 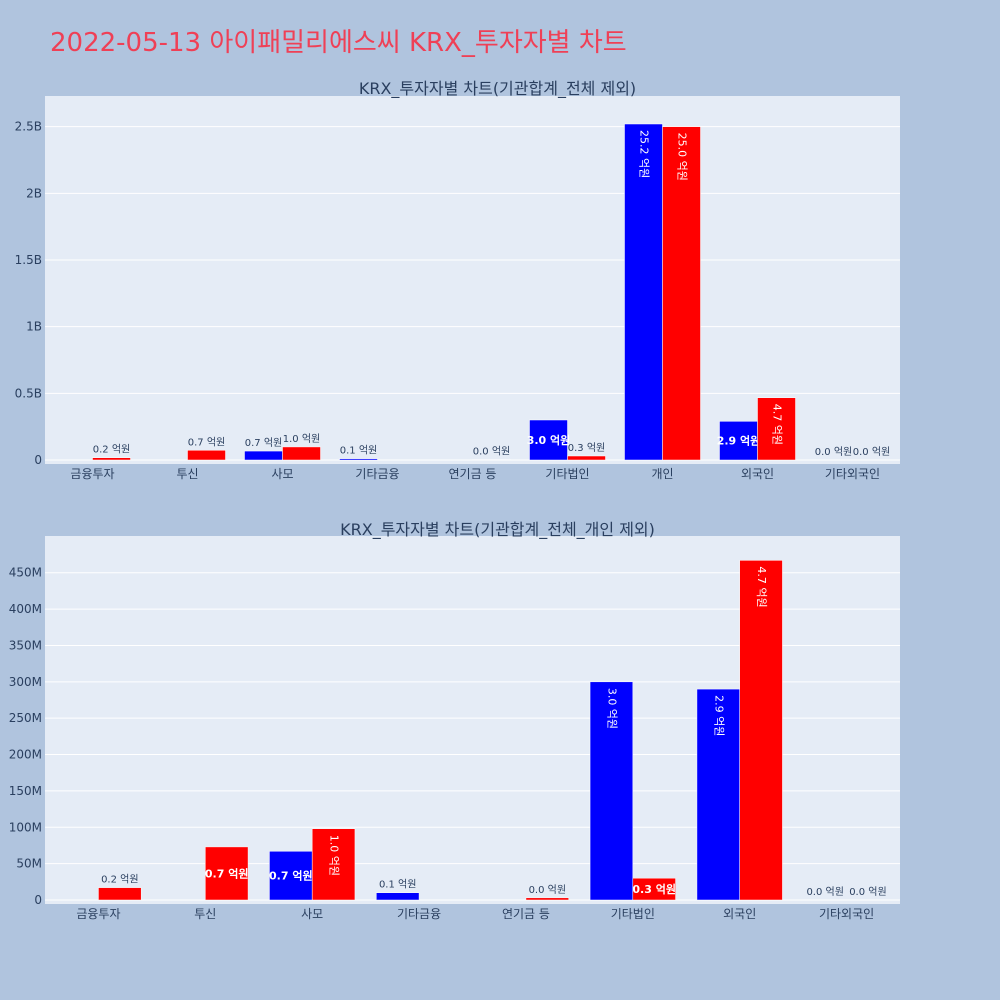 What do you see at coordinates (497, 89) in the screenshot?
I see `chart-title: KRX_투자자별 차트(기관합계_전체 제외)` at bounding box center [497, 89].